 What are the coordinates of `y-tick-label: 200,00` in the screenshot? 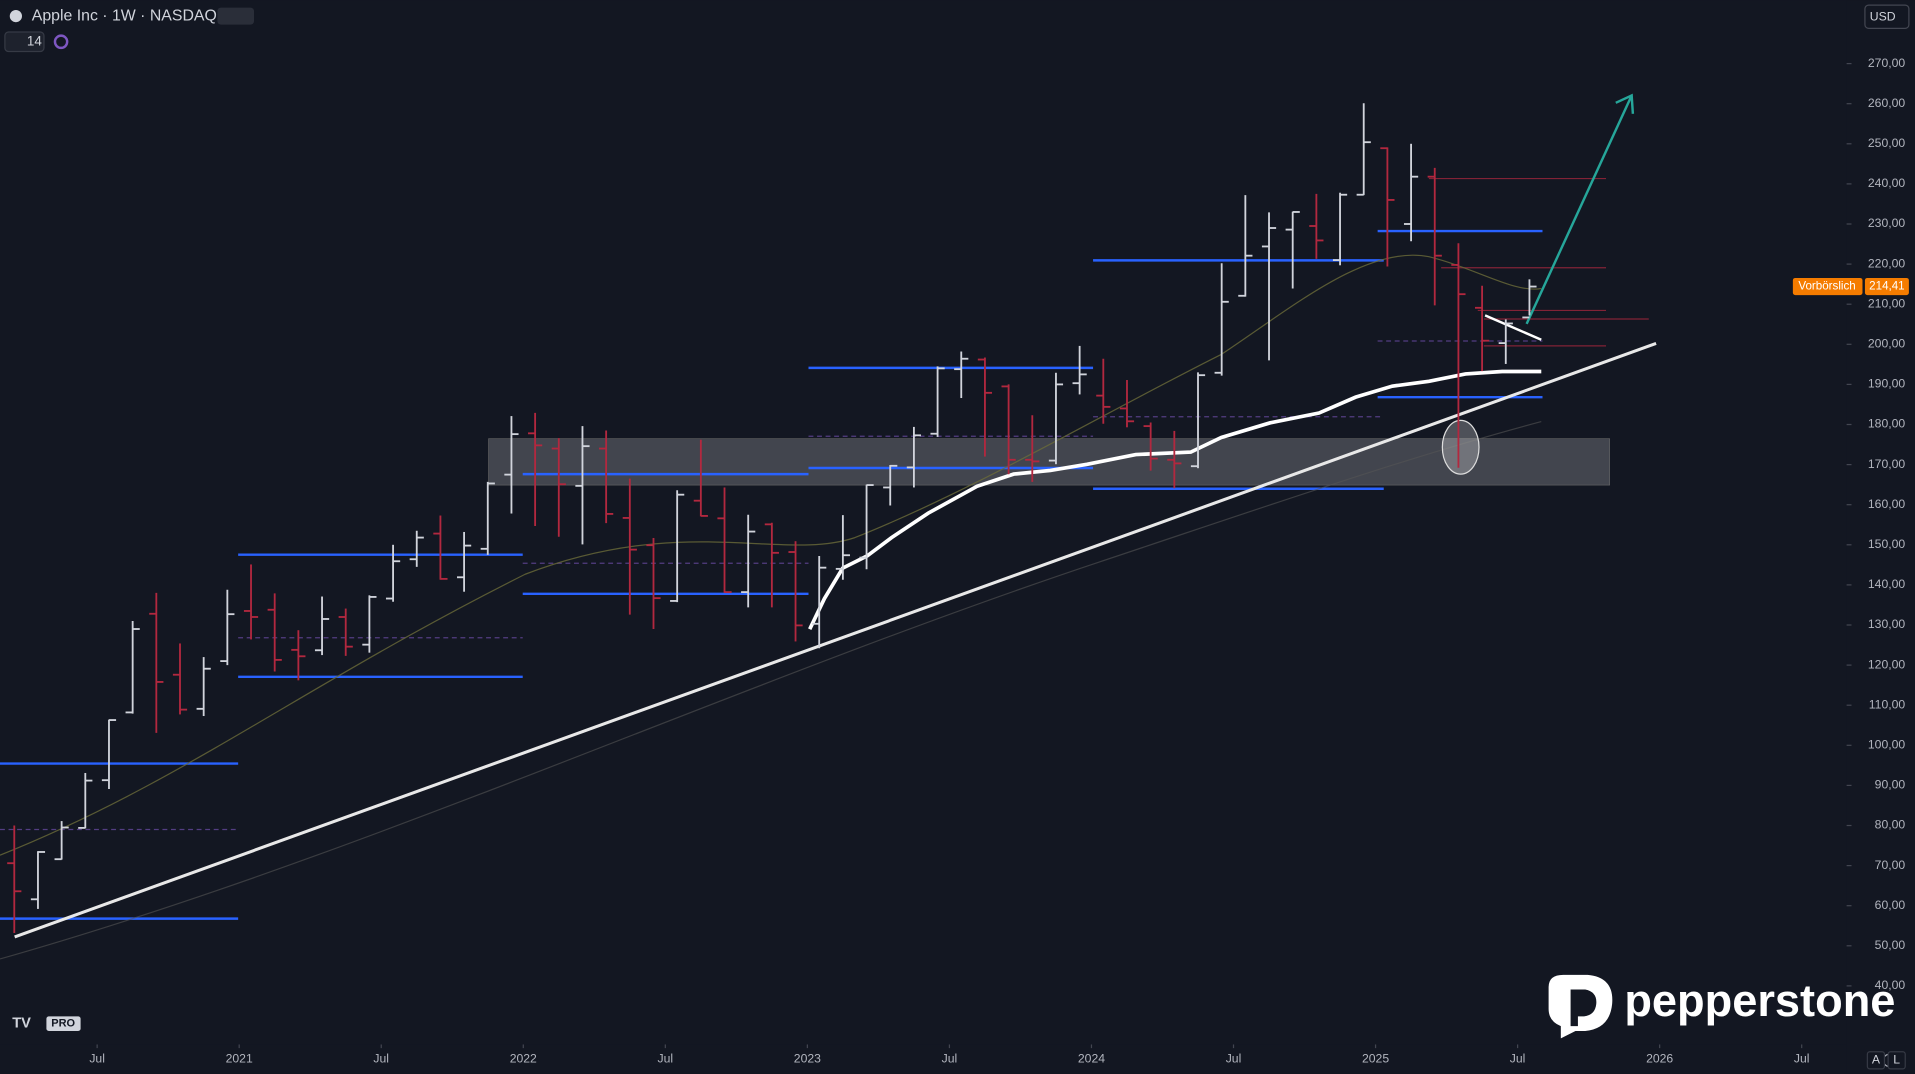 It's located at (1887, 344).